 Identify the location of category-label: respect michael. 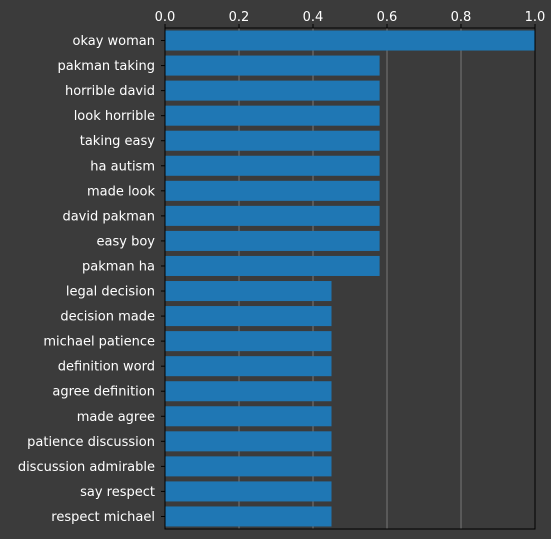
(103, 517).